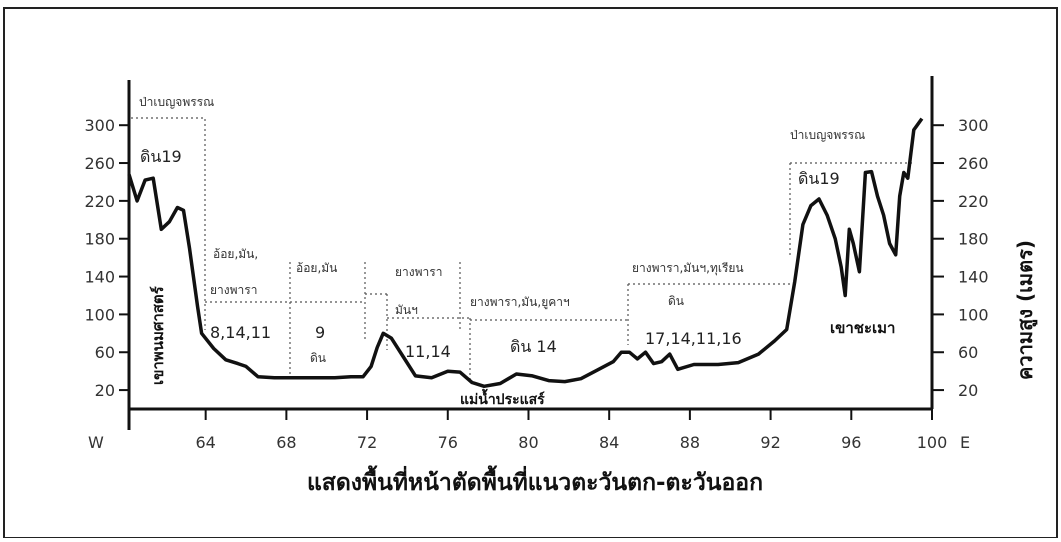 This screenshot has height=542, width=1061. Describe the element at coordinates (448, 442) in the screenshot. I see `x-tick-label: 76` at that location.